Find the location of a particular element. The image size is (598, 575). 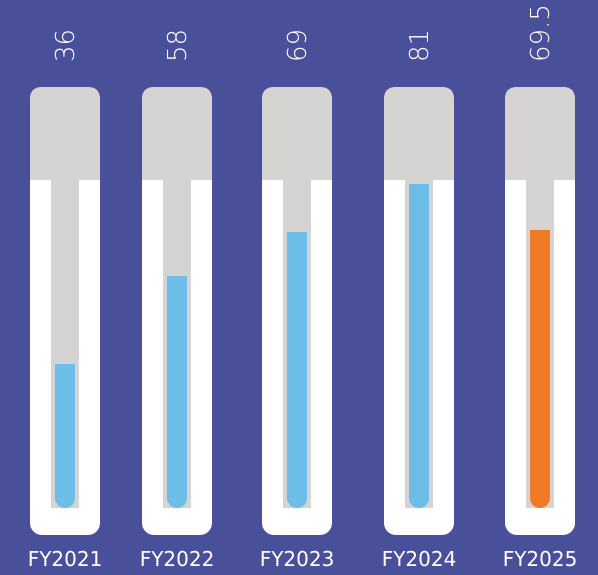

bar-group-fy2022 is located at coordinates (177, 311).